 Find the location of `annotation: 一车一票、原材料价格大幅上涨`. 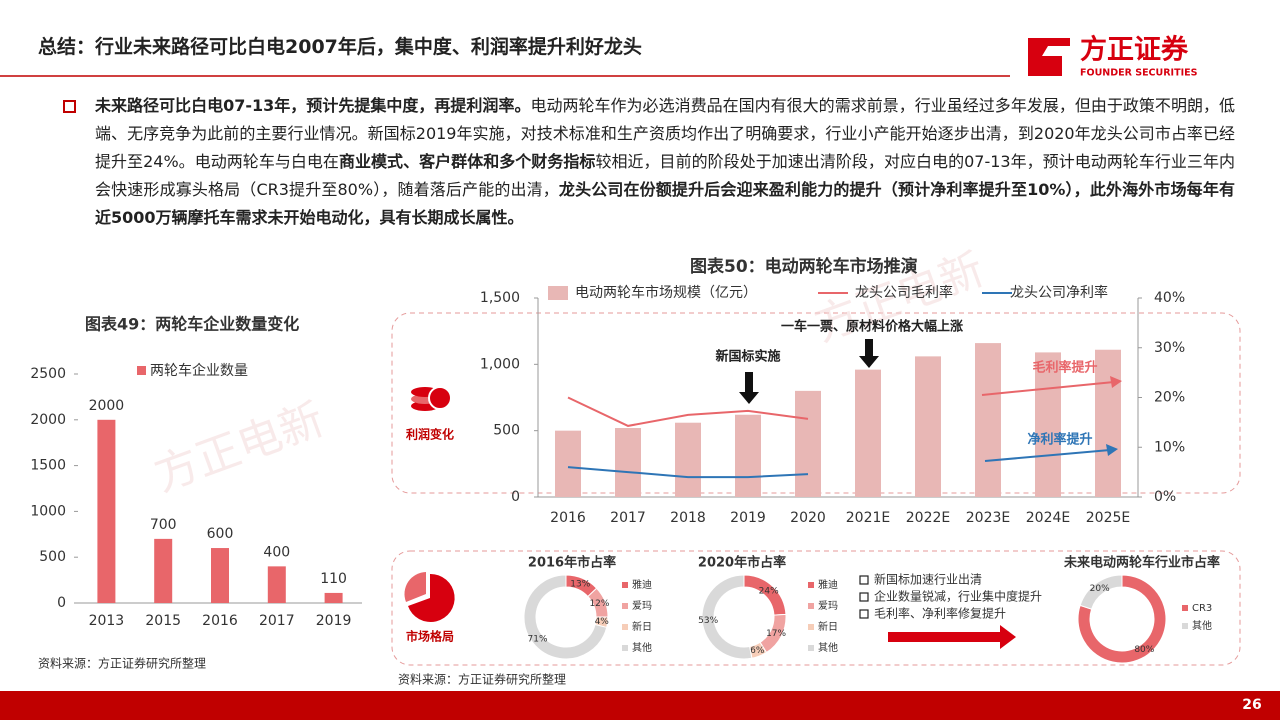

annotation: 一车一票、原材料价格大幅上涨 is located at coordinates (872, 327).